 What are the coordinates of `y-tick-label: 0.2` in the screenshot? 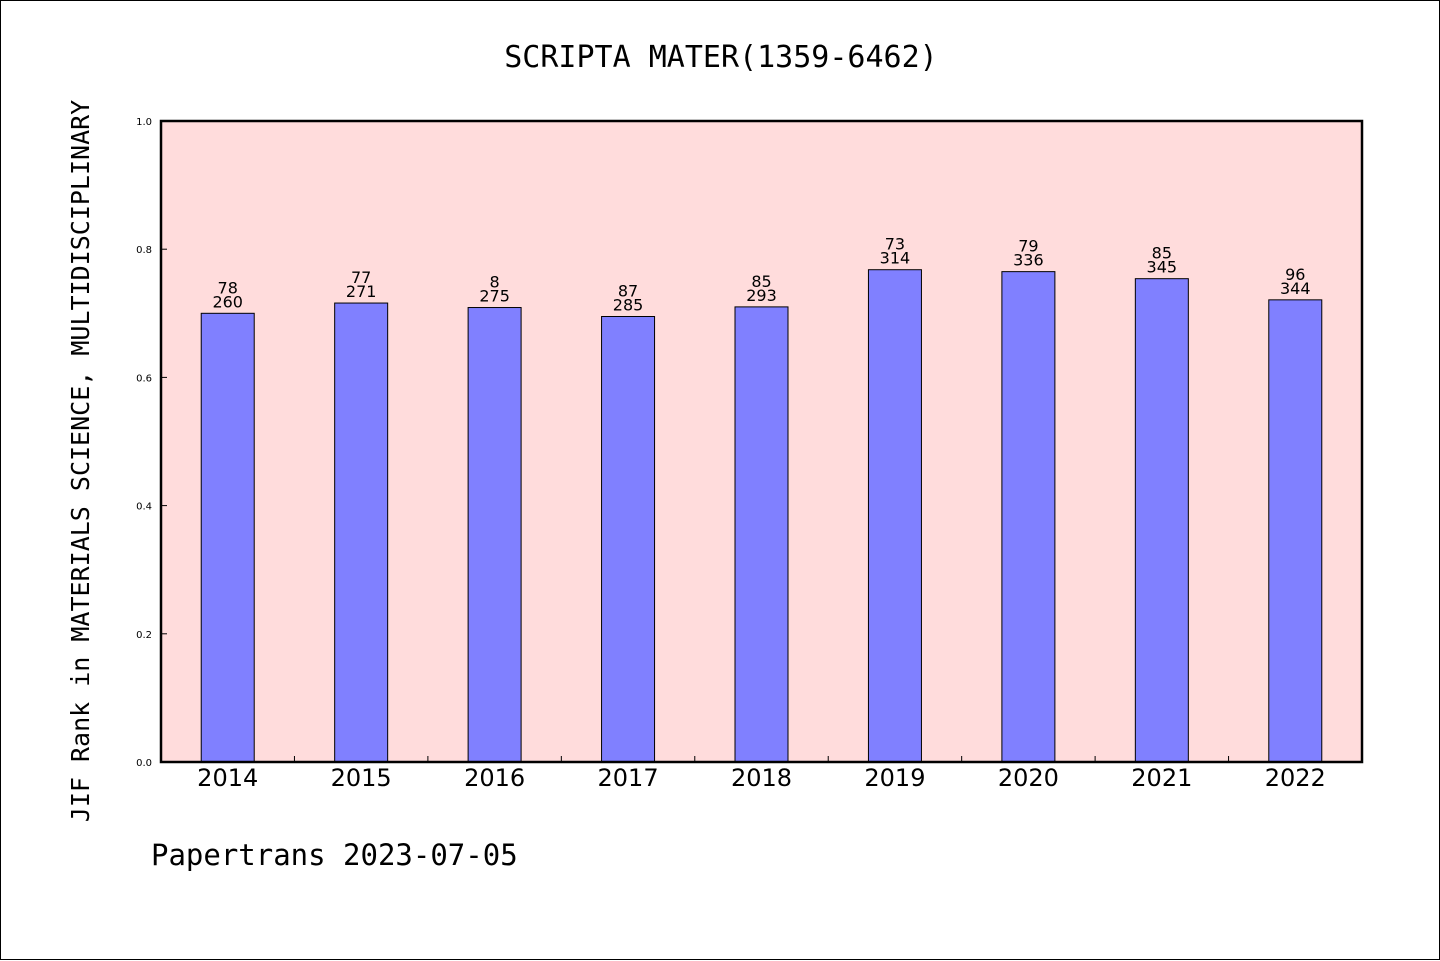 It's located at (144, 635).